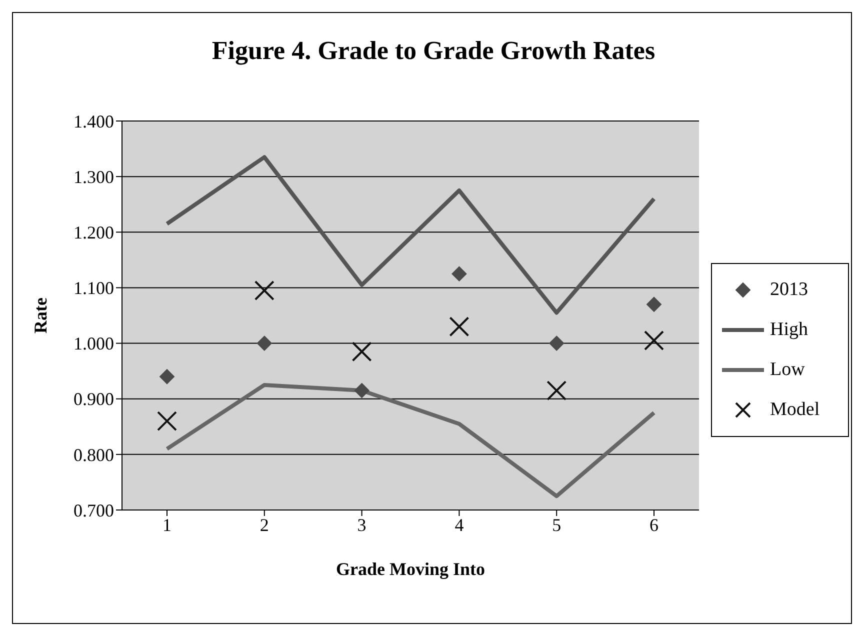  I want to click on x-tick-label: 2, so click(264, 524).